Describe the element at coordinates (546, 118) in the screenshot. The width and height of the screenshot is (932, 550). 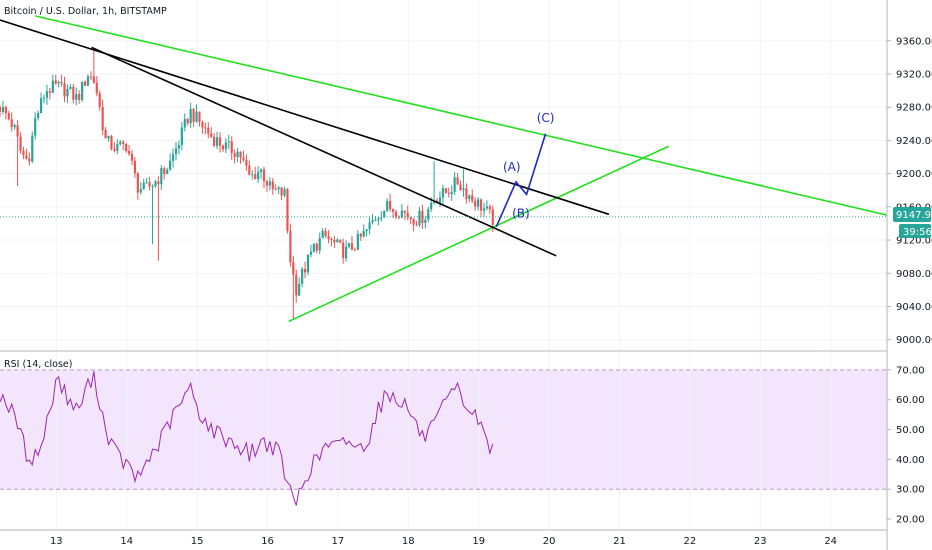
I see `wave-label: (C)` at that location.